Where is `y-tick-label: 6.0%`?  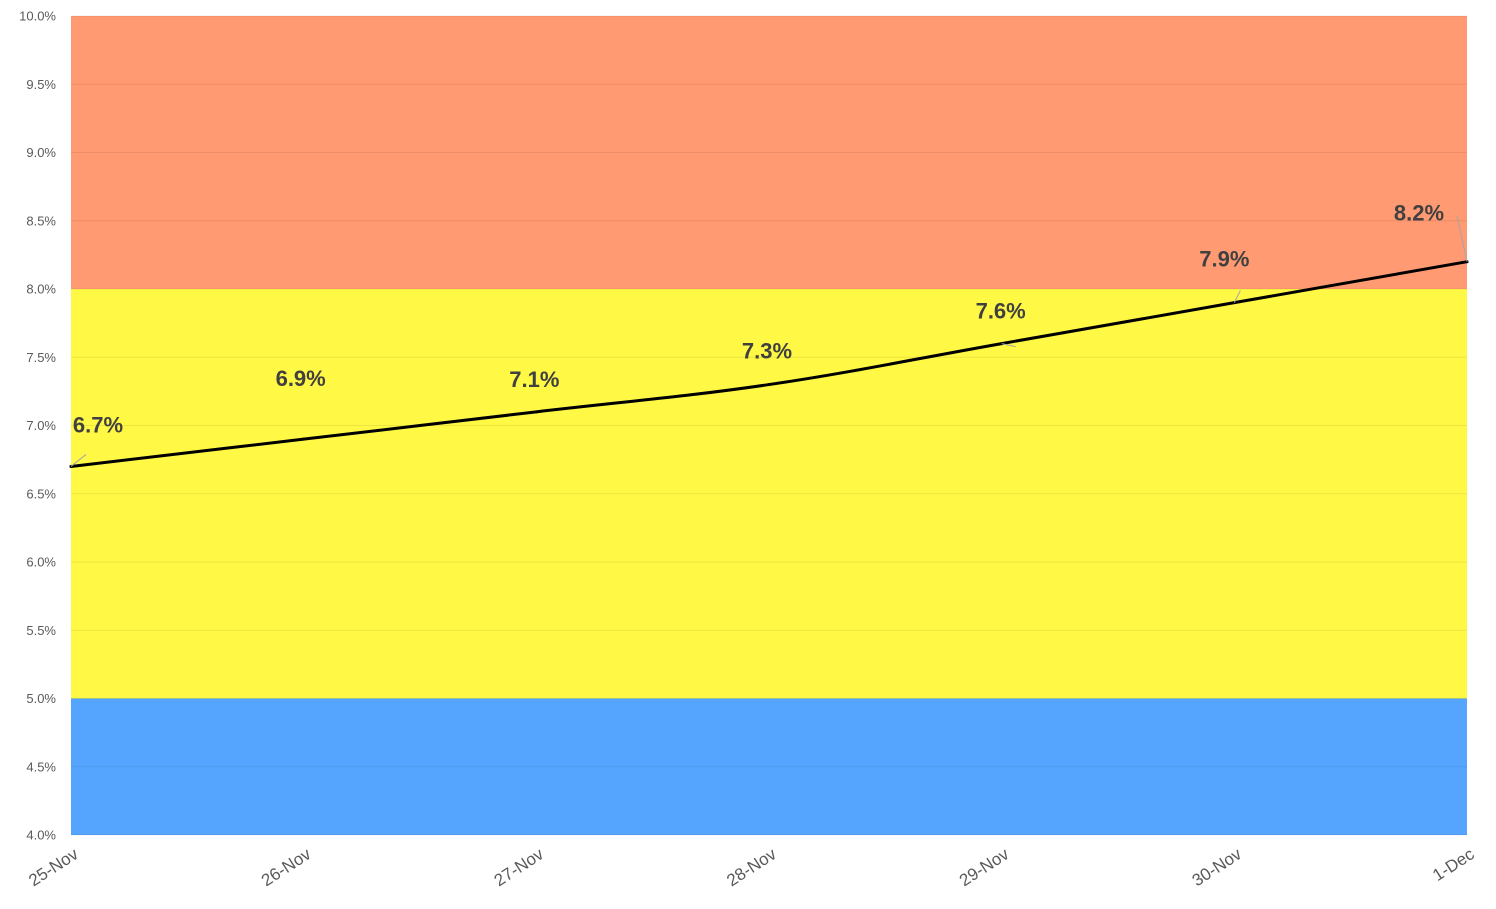
y-tick-label: 6.0% is located at coordinates (41, 562).